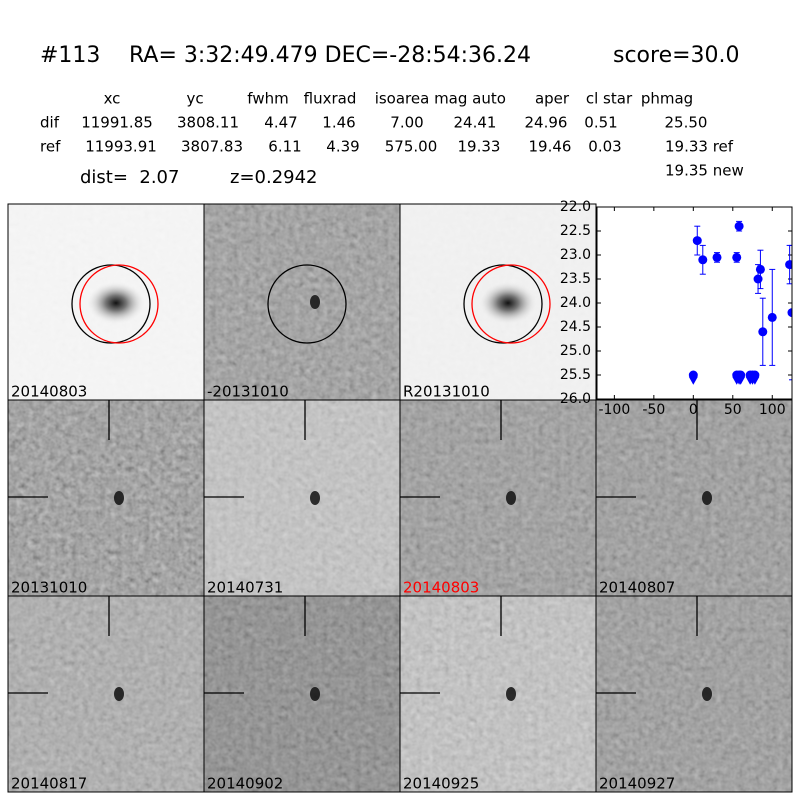 The width and height of the screenshot is (800, 800). I want to click on panel-label: 20140807, so click(637, 588).